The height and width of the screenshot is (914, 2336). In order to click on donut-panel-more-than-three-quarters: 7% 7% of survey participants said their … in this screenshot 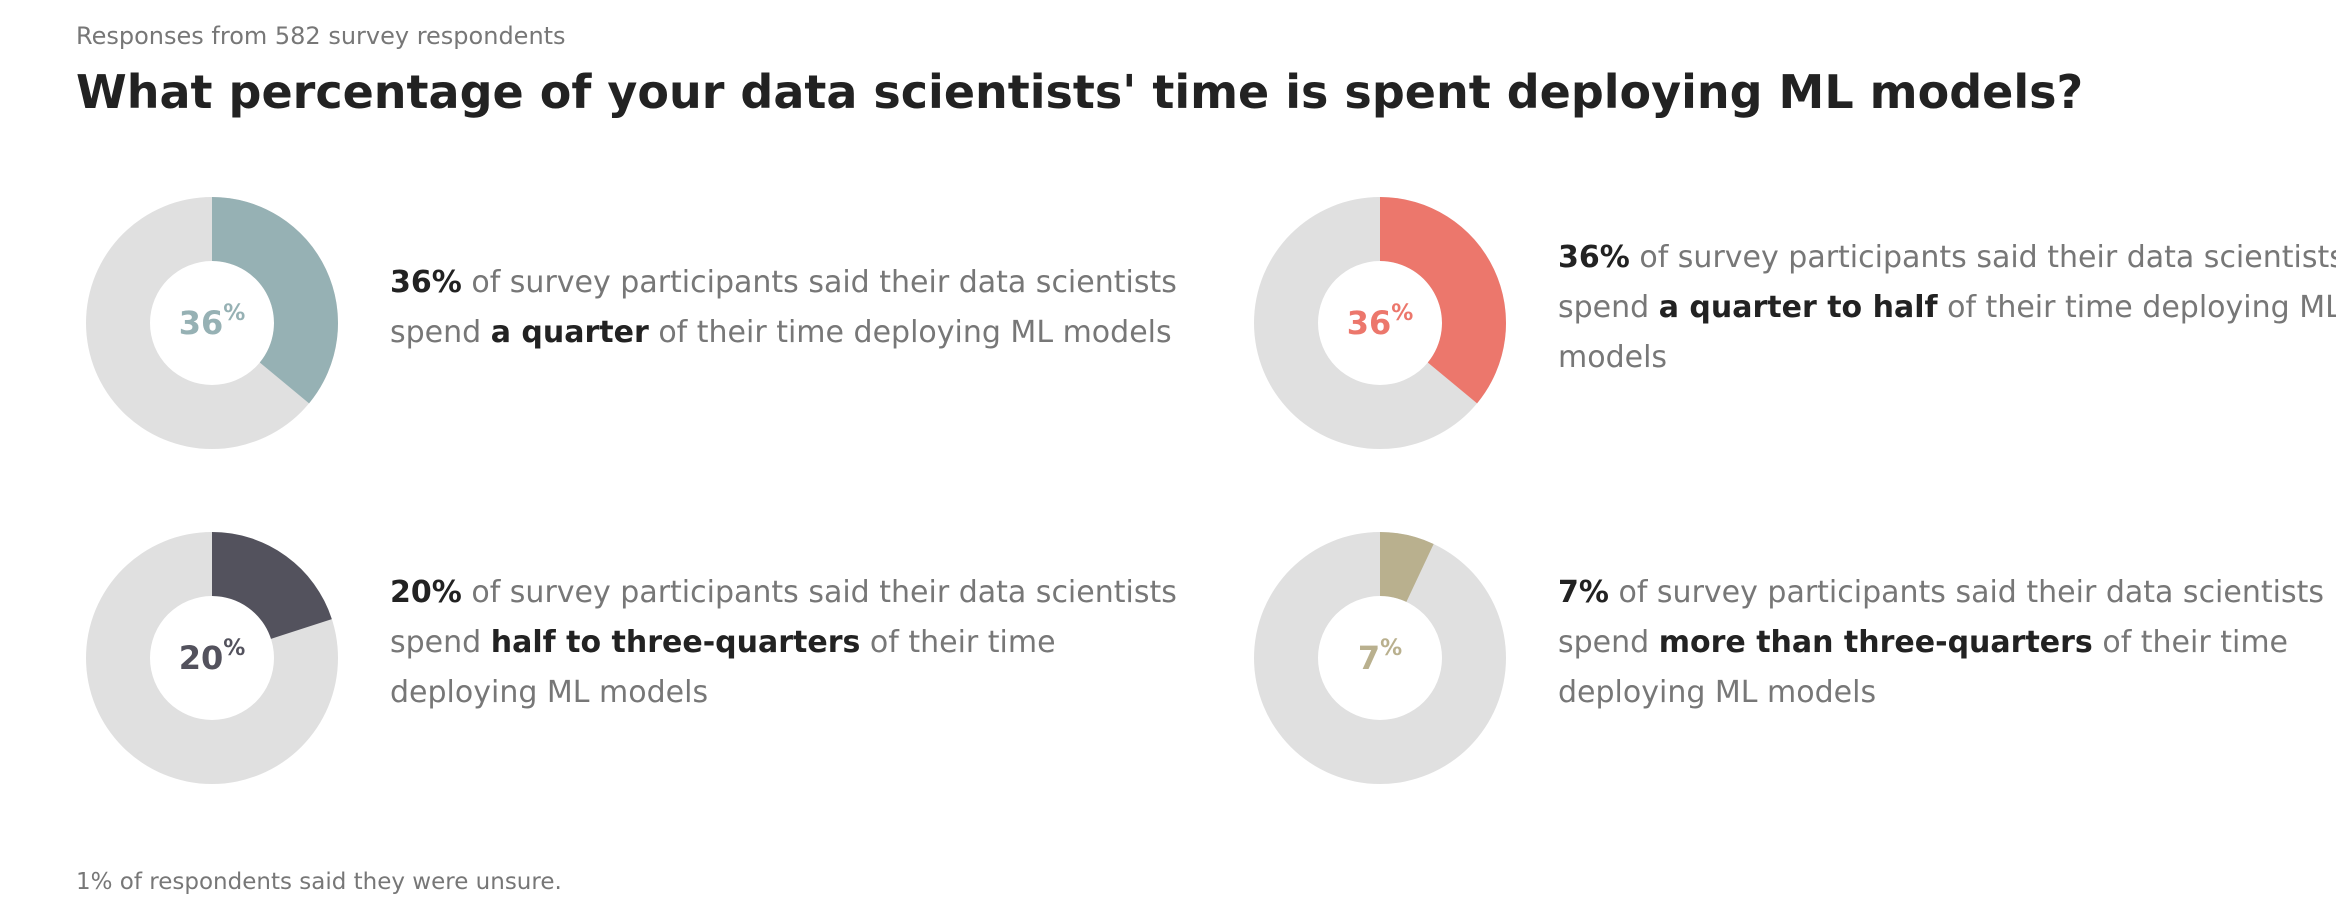, I will do `click(1793, 658)`.